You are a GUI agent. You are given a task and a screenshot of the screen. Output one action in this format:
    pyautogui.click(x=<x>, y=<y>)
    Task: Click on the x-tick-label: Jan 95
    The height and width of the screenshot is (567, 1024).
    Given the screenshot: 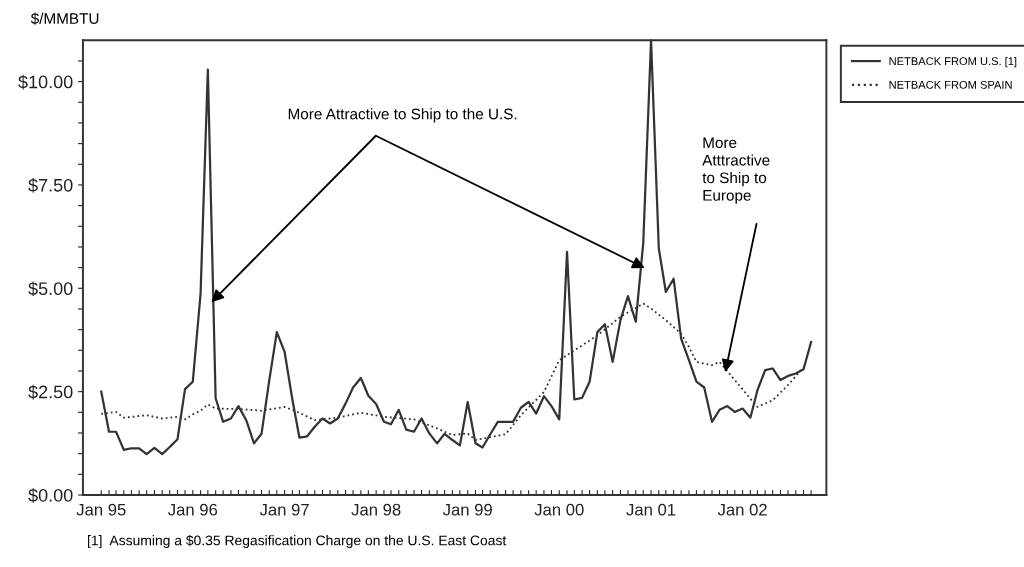 What is the action you would take?
    pyautogui.click(x=101, y=509)
    